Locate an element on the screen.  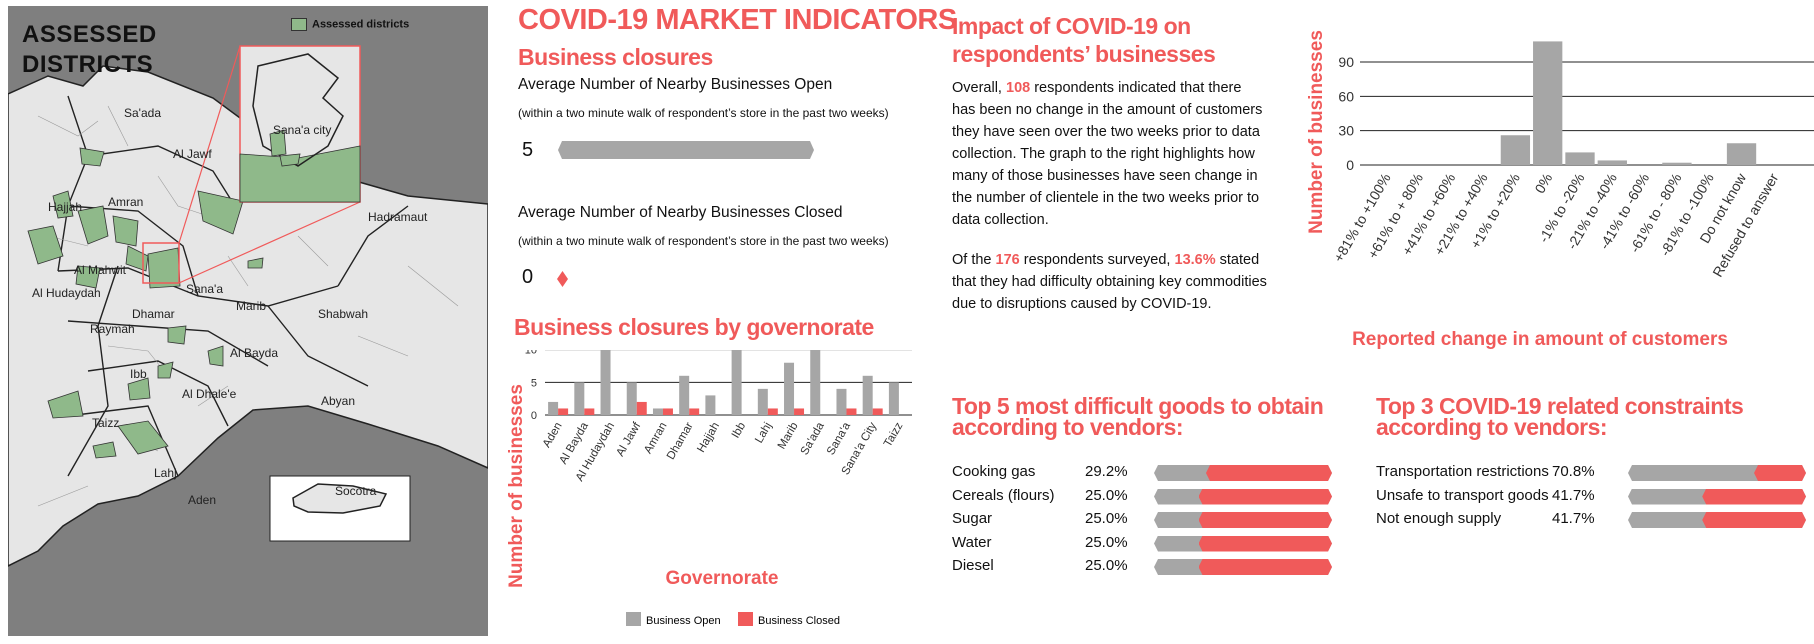
impact-heading-line2: respondents’ businesses is located at coordinates (1084, 54).